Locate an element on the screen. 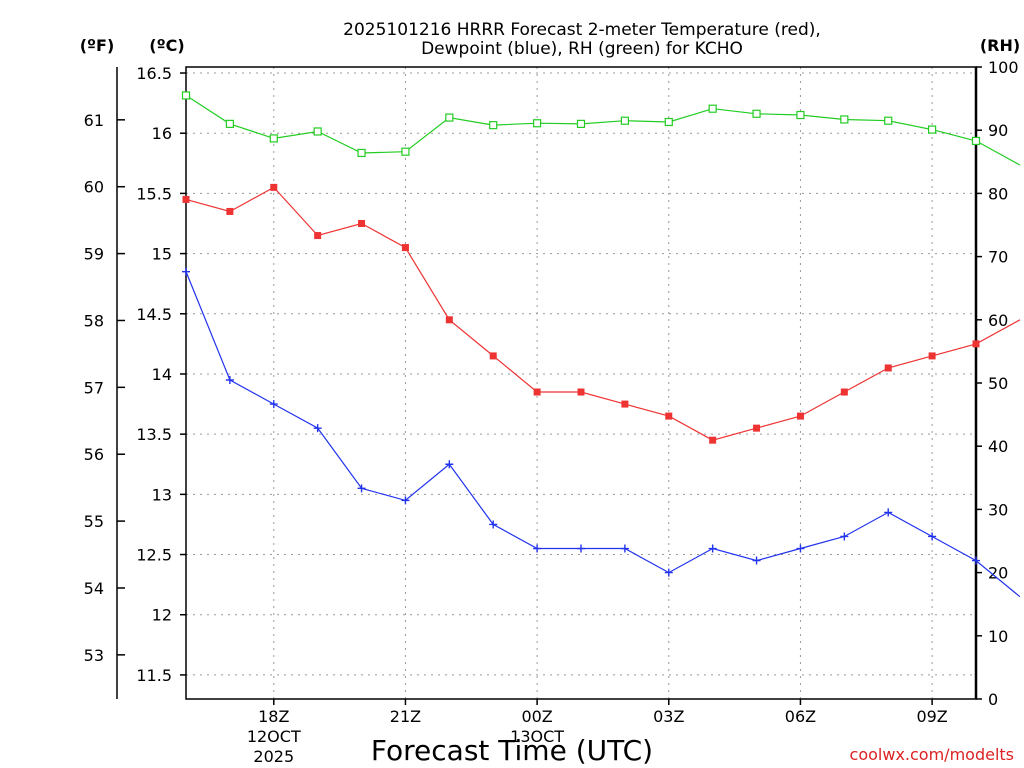  fahrenheit-tick-label: 60 is located at coordinates (94, 187).